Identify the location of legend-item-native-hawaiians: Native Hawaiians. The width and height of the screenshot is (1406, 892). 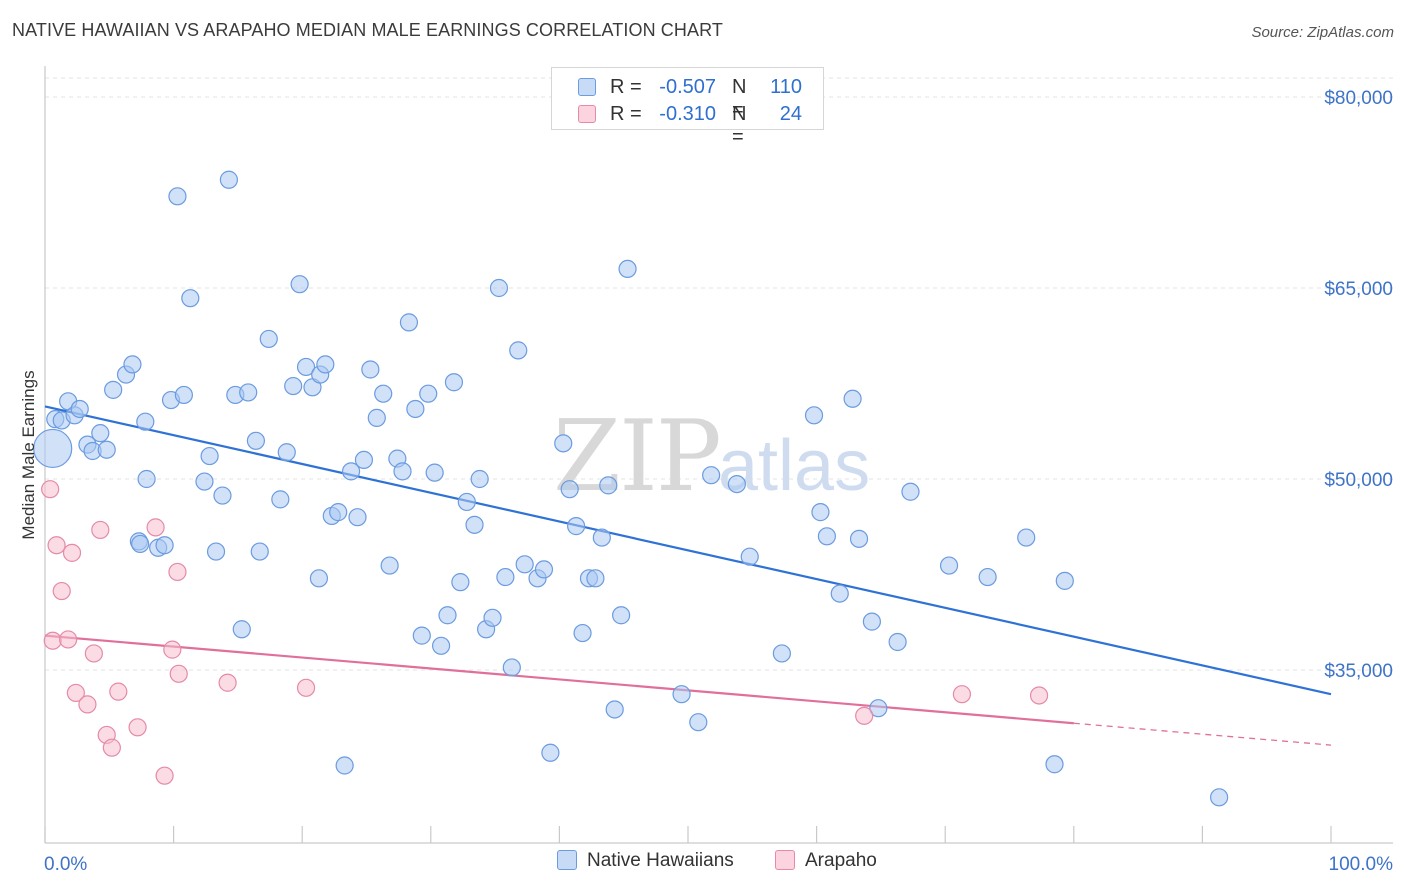
(645, 861).